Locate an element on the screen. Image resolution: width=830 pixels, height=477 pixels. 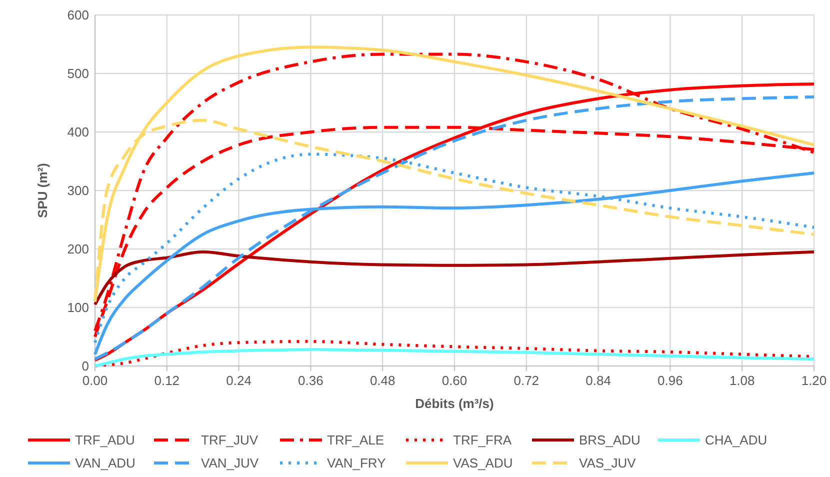
x-tick-label: 0.84 is located at coordinates (598, 380).